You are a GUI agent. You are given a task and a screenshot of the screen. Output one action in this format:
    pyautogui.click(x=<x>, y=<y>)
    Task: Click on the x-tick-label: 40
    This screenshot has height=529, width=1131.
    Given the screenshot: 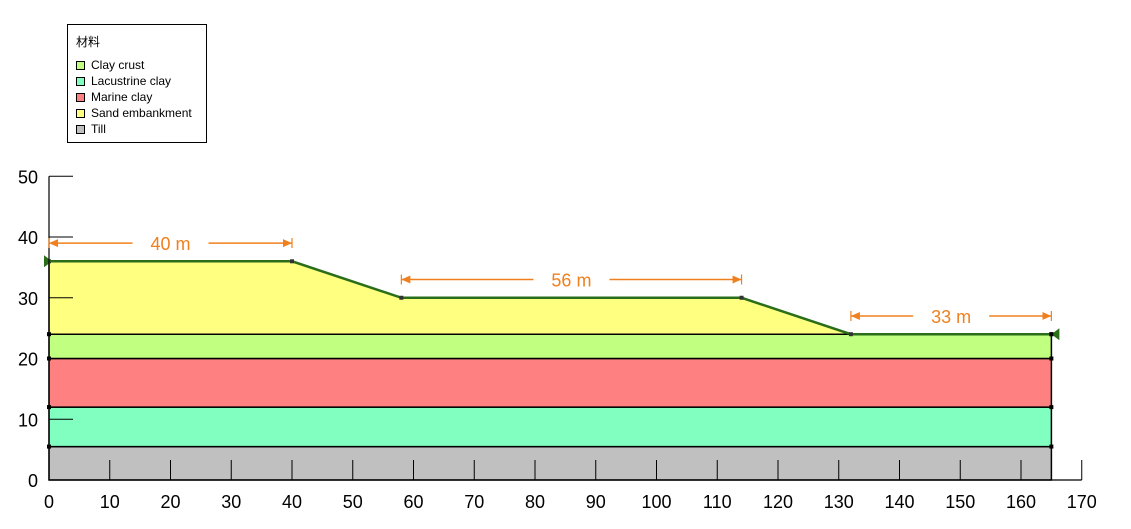 What is the action you would take?
    pyautogui.click(x=292, y=502)
    